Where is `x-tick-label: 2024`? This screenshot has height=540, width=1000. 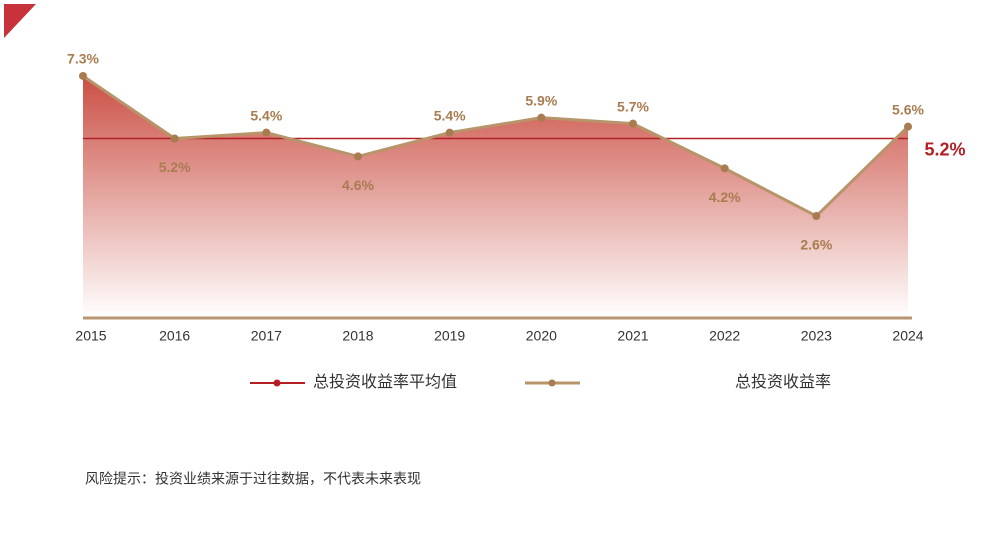
x-tick-label: 2024 is located at coordinates (907, 336).